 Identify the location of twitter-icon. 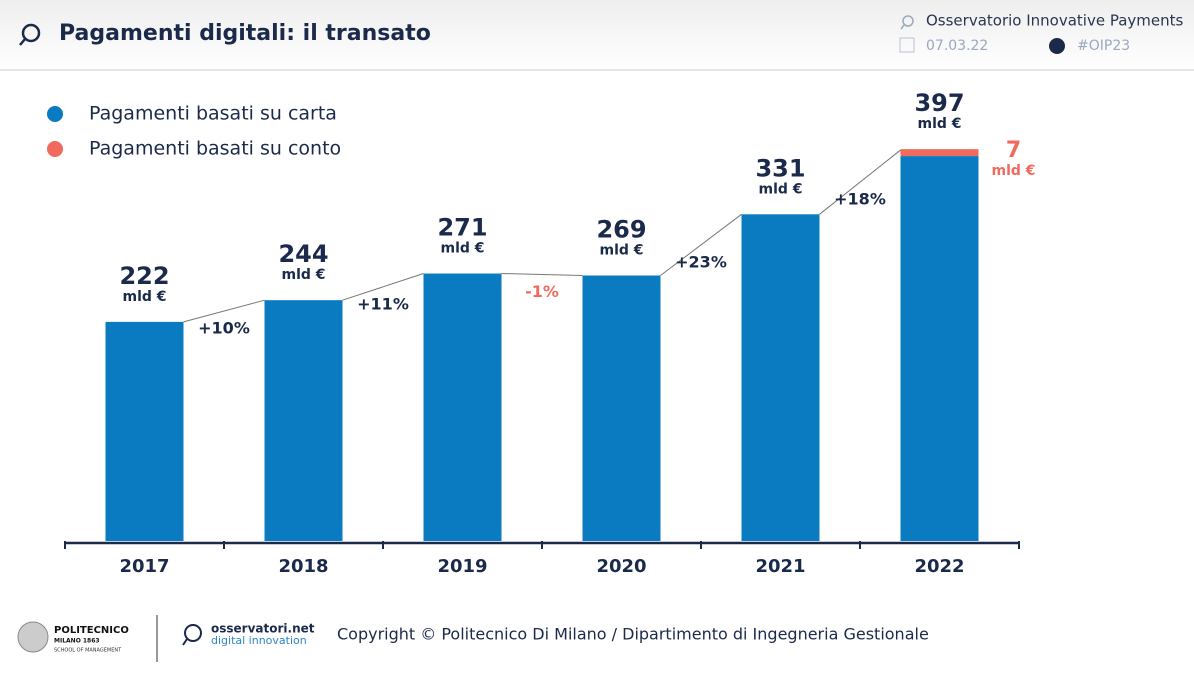
(1057, 46).